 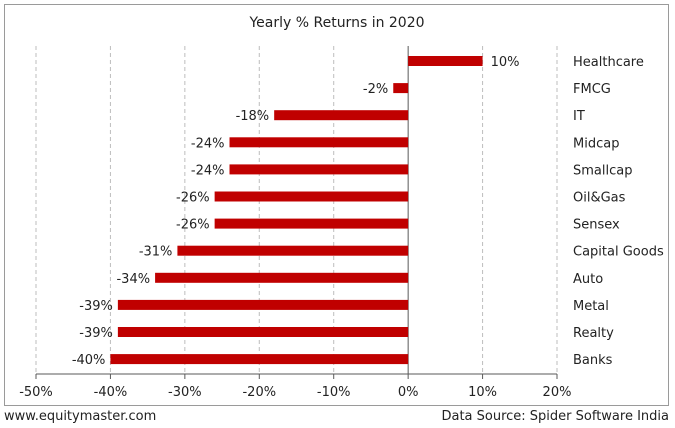 I want to click on x-tick-label: -50%, so click(x=36, y=392).